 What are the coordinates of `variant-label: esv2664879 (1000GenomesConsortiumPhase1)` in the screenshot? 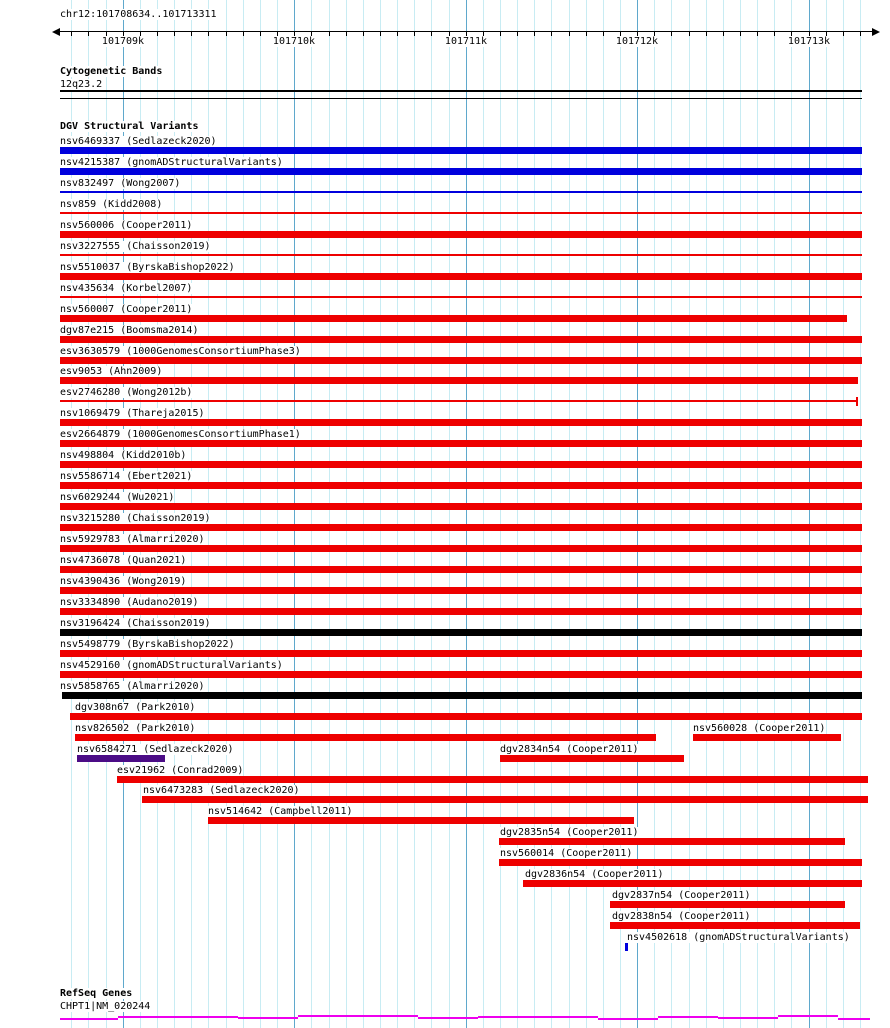 It's located at (180, 435).